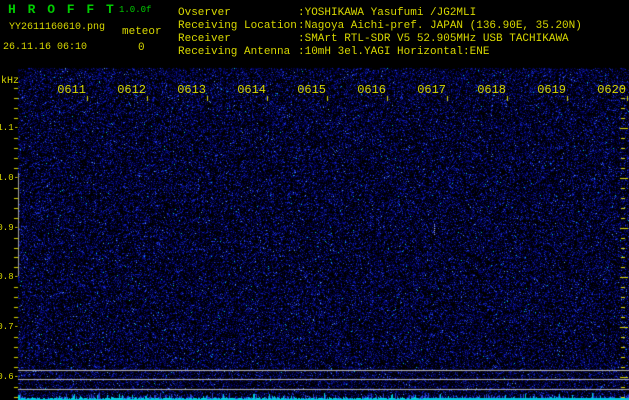 This screenshot has height=400, width=629. I want to click on time-tick-label: 0614, so click(251, 90).